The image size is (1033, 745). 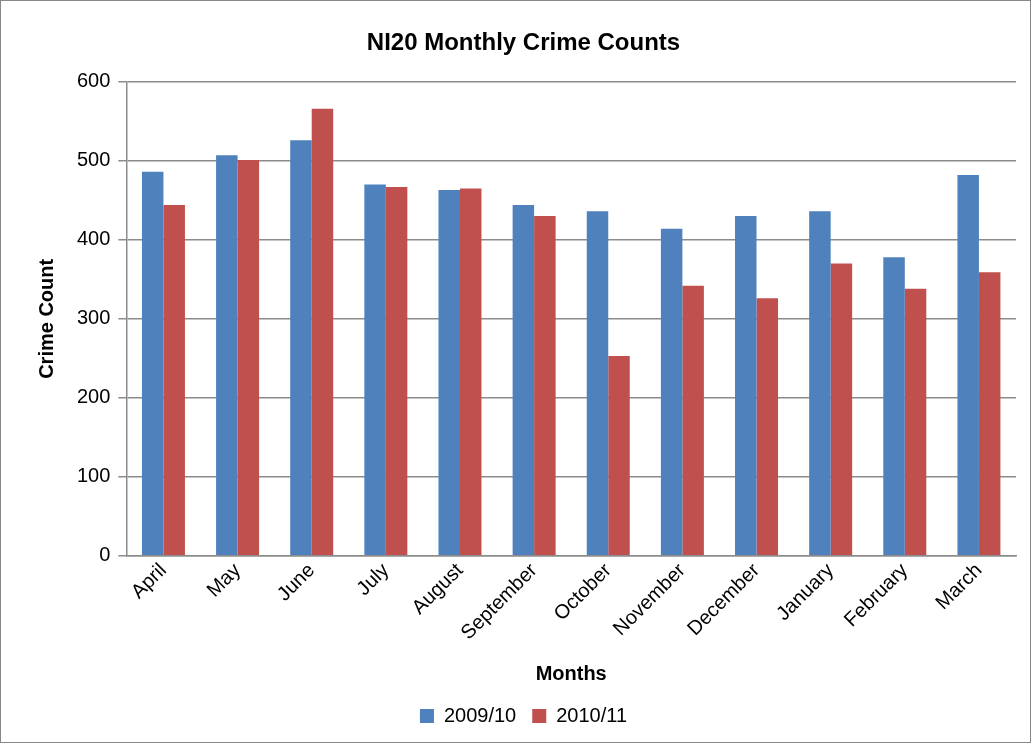 I want to click on y-tick-label: 0, so click(x=105, y=554).